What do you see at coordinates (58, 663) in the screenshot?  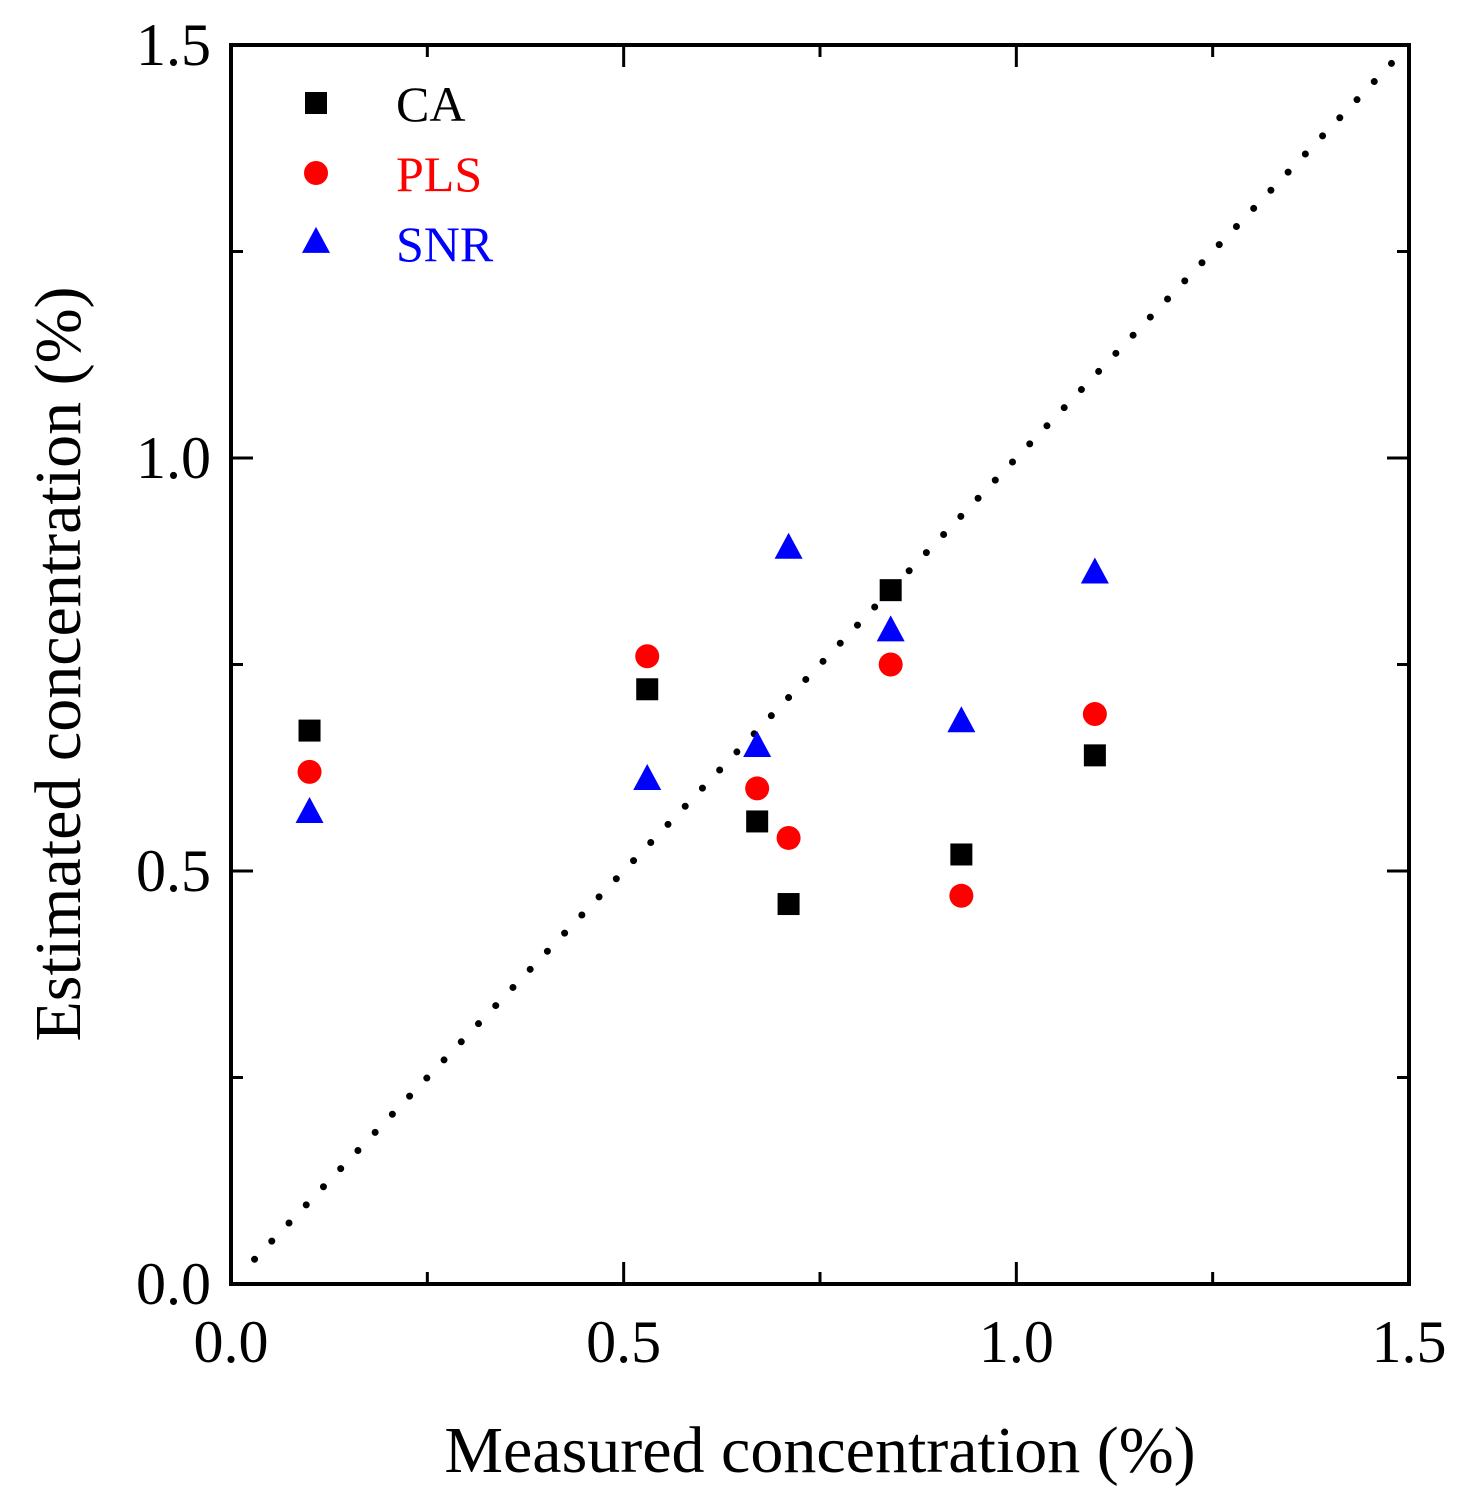 I see `y-axis-label: Estimated concentration (%)` at bounding box center [58, 663].